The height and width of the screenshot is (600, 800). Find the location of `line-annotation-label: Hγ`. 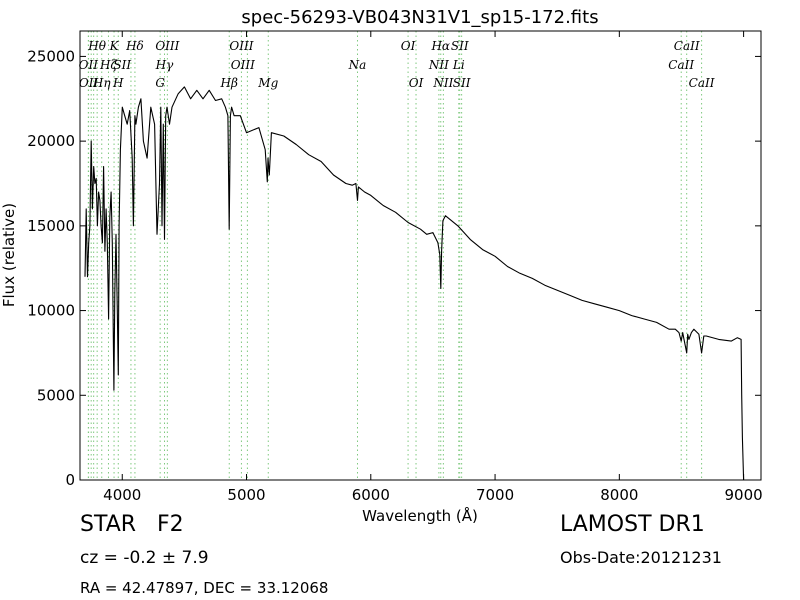

line-annotation-label: Hγ is located at coordinates (164, 65).